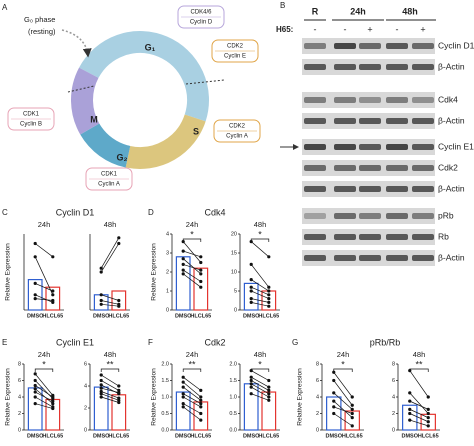 The width and height of the screenshot is (474, 446). Describe the element at coordinates (237, 137) in the screenshot. I see `complex-cyclin: Cyclin A` at that location.